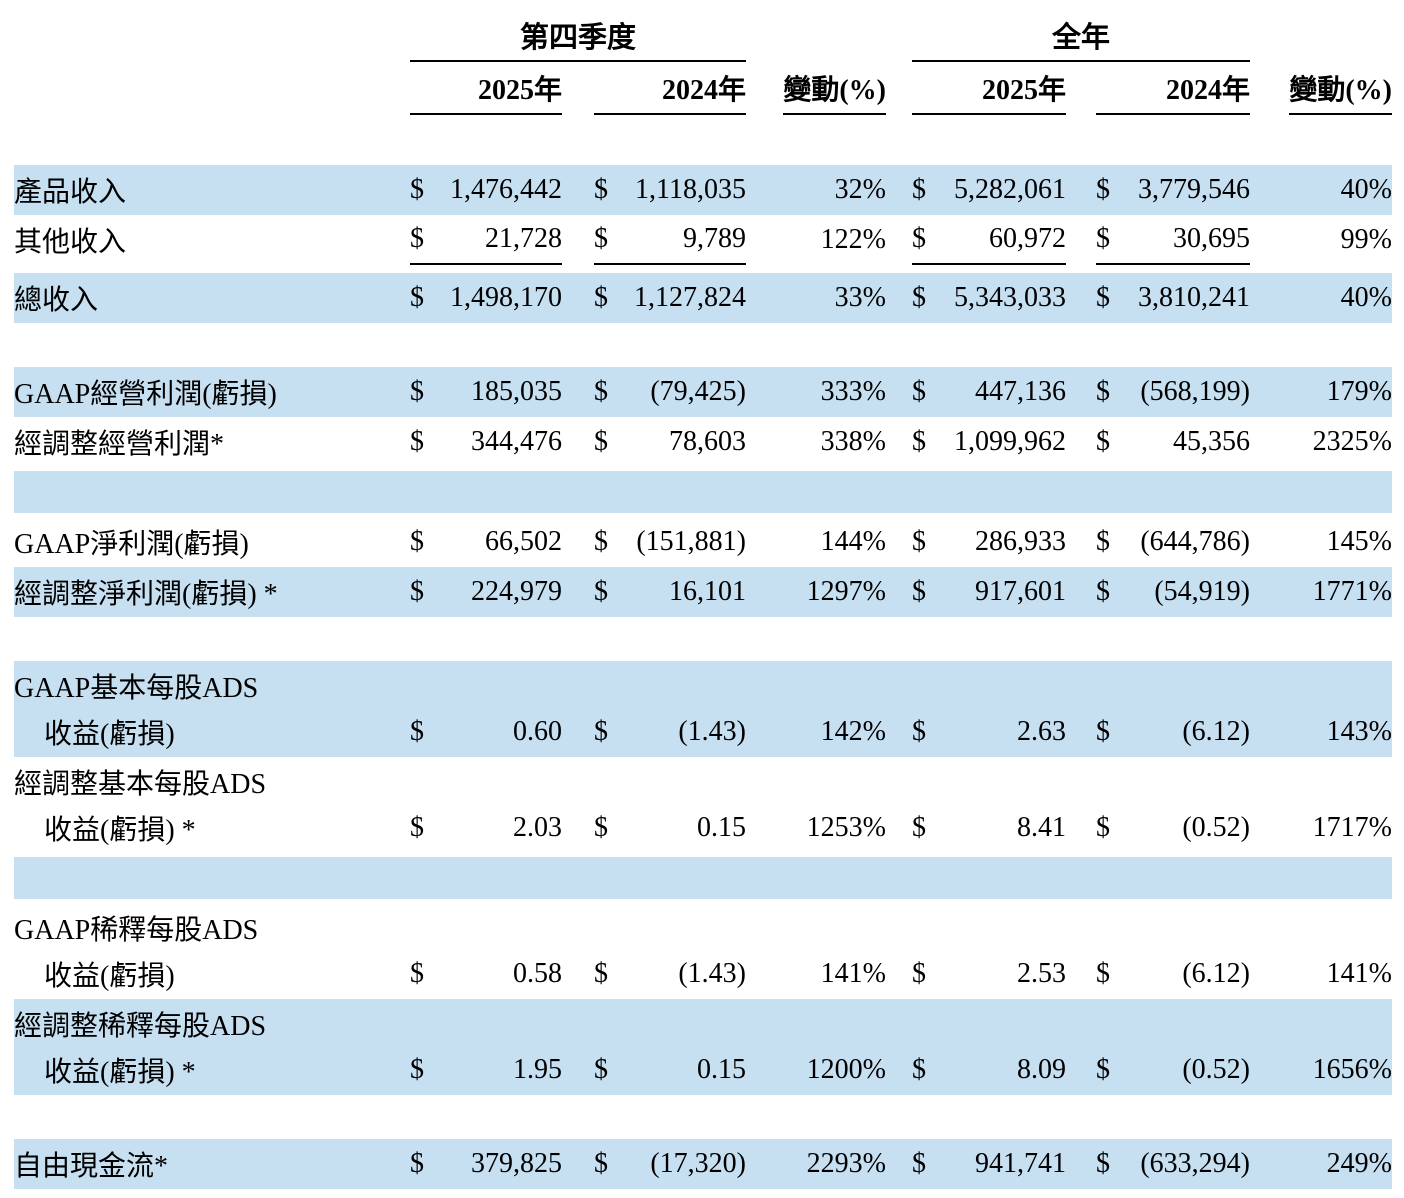 The height and width of the screenshot is (1198, 1404). I want to click on value-q4-2025: 185,035, so click(516, 391).